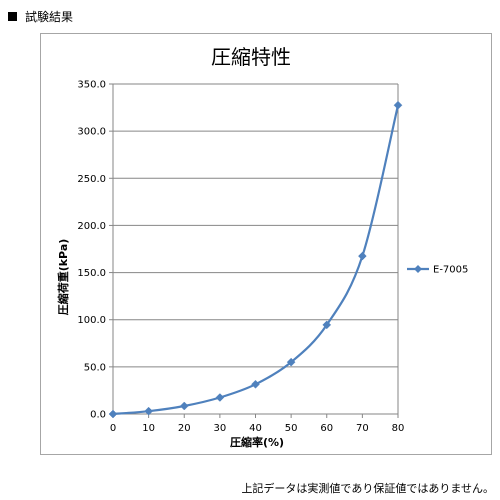  What do you see at coordinates (91, 179) in the screenshot?
I see `y-tick-label: 250.0` at bounding box center [91, 179].